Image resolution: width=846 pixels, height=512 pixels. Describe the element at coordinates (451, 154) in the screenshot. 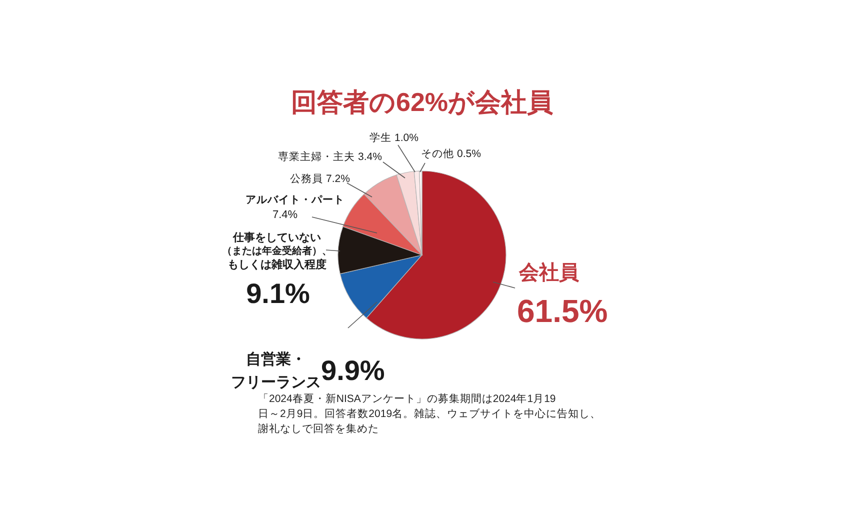

I see `slice-label: その他 0.5%` at that location.